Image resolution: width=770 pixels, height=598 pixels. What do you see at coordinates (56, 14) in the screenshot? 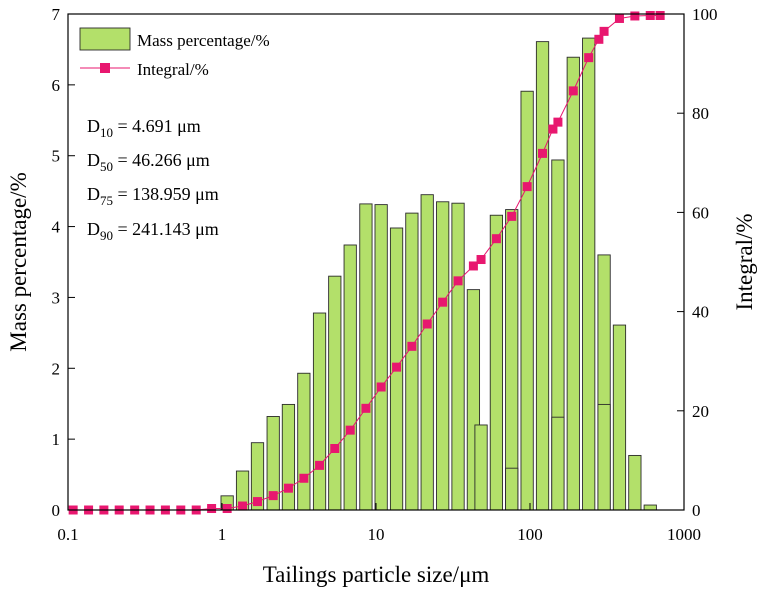
I see `left-tick-label-7: 7` at bounding box center [56, 14].